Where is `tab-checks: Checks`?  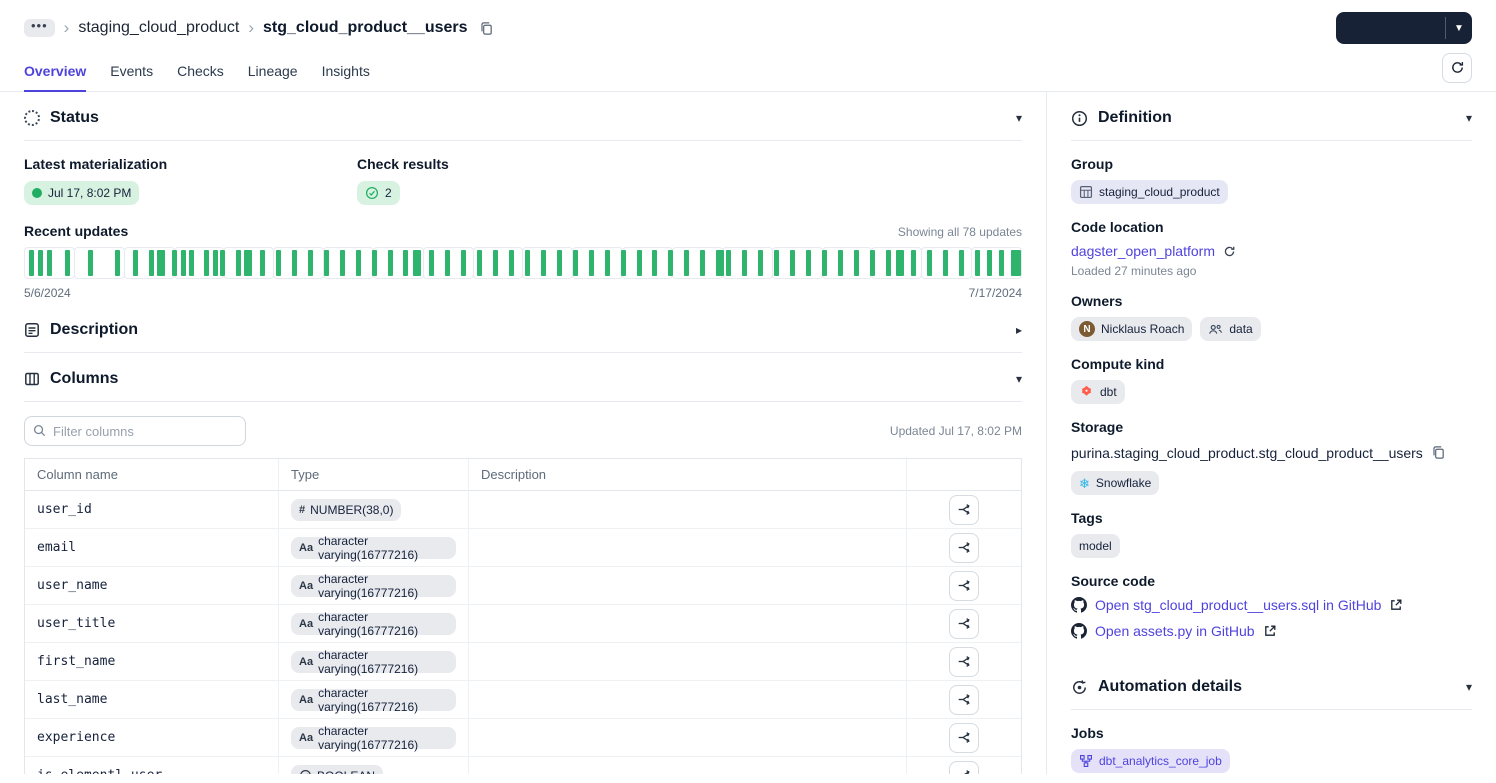 tab-checks: Checks is located at coordinates (200, 71).